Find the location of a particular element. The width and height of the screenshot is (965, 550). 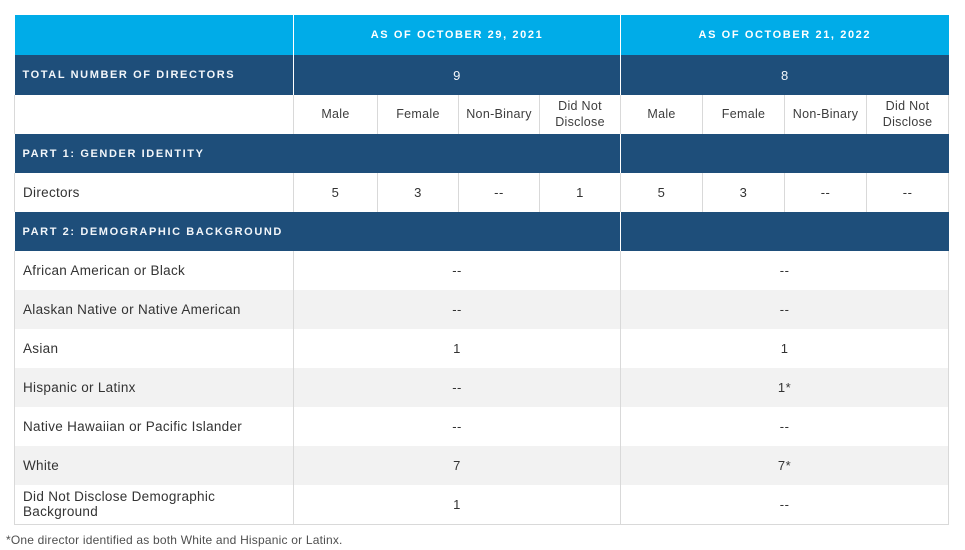

demographic-row-asian: Asian 1 1 is located at coordinates (482, 348).